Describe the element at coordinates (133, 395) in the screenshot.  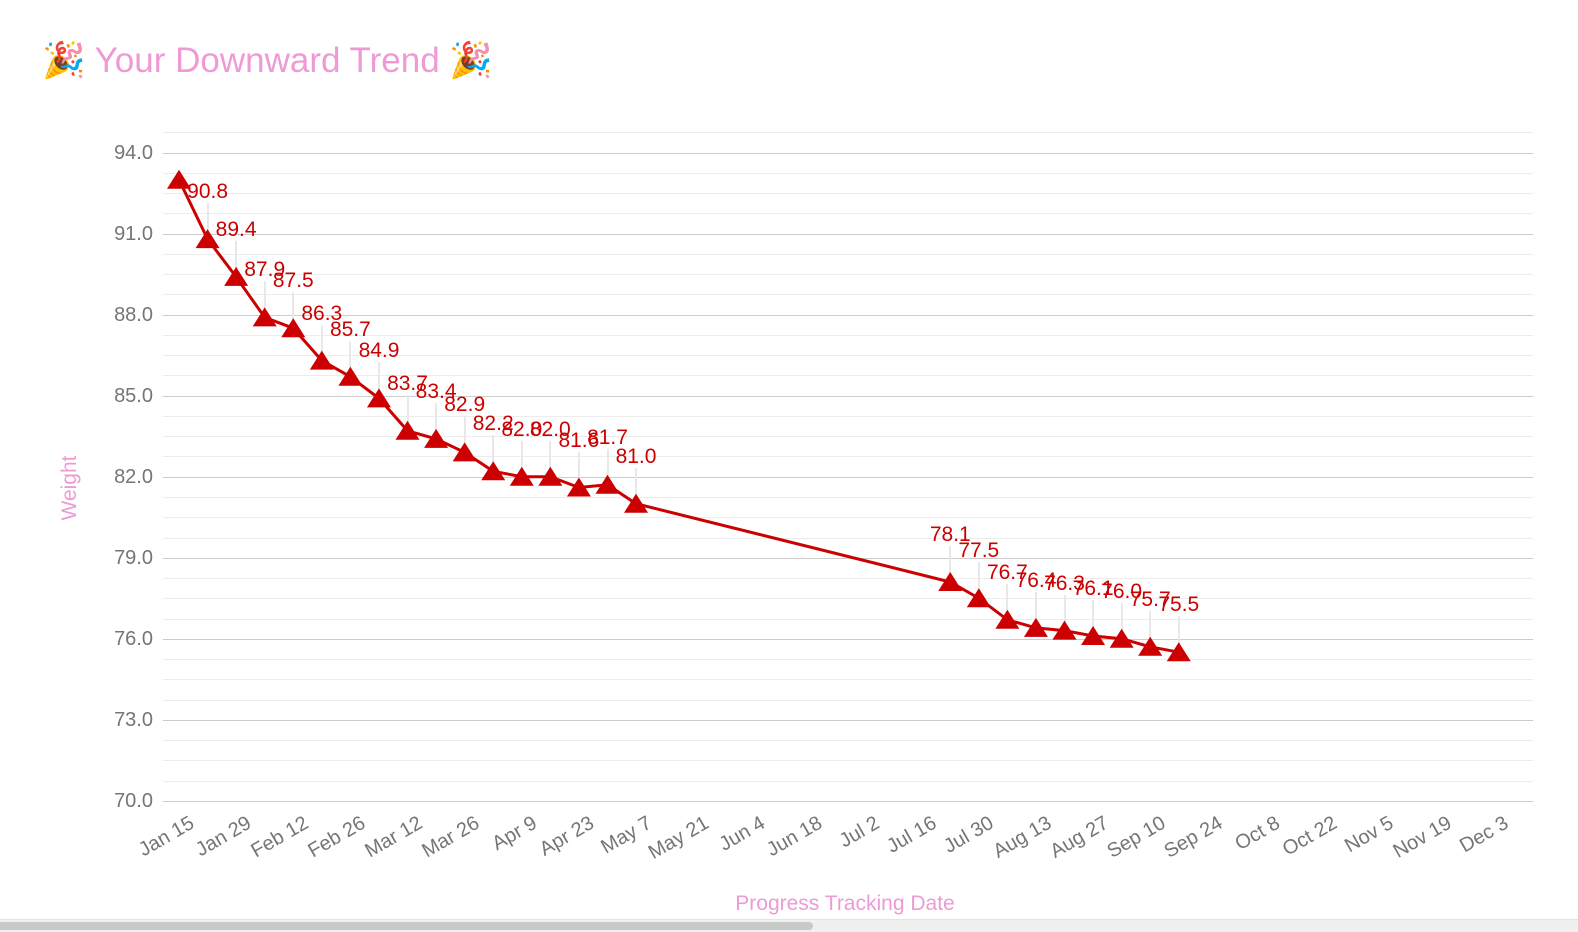
I see `y-tick-label: 85.0` at that location.